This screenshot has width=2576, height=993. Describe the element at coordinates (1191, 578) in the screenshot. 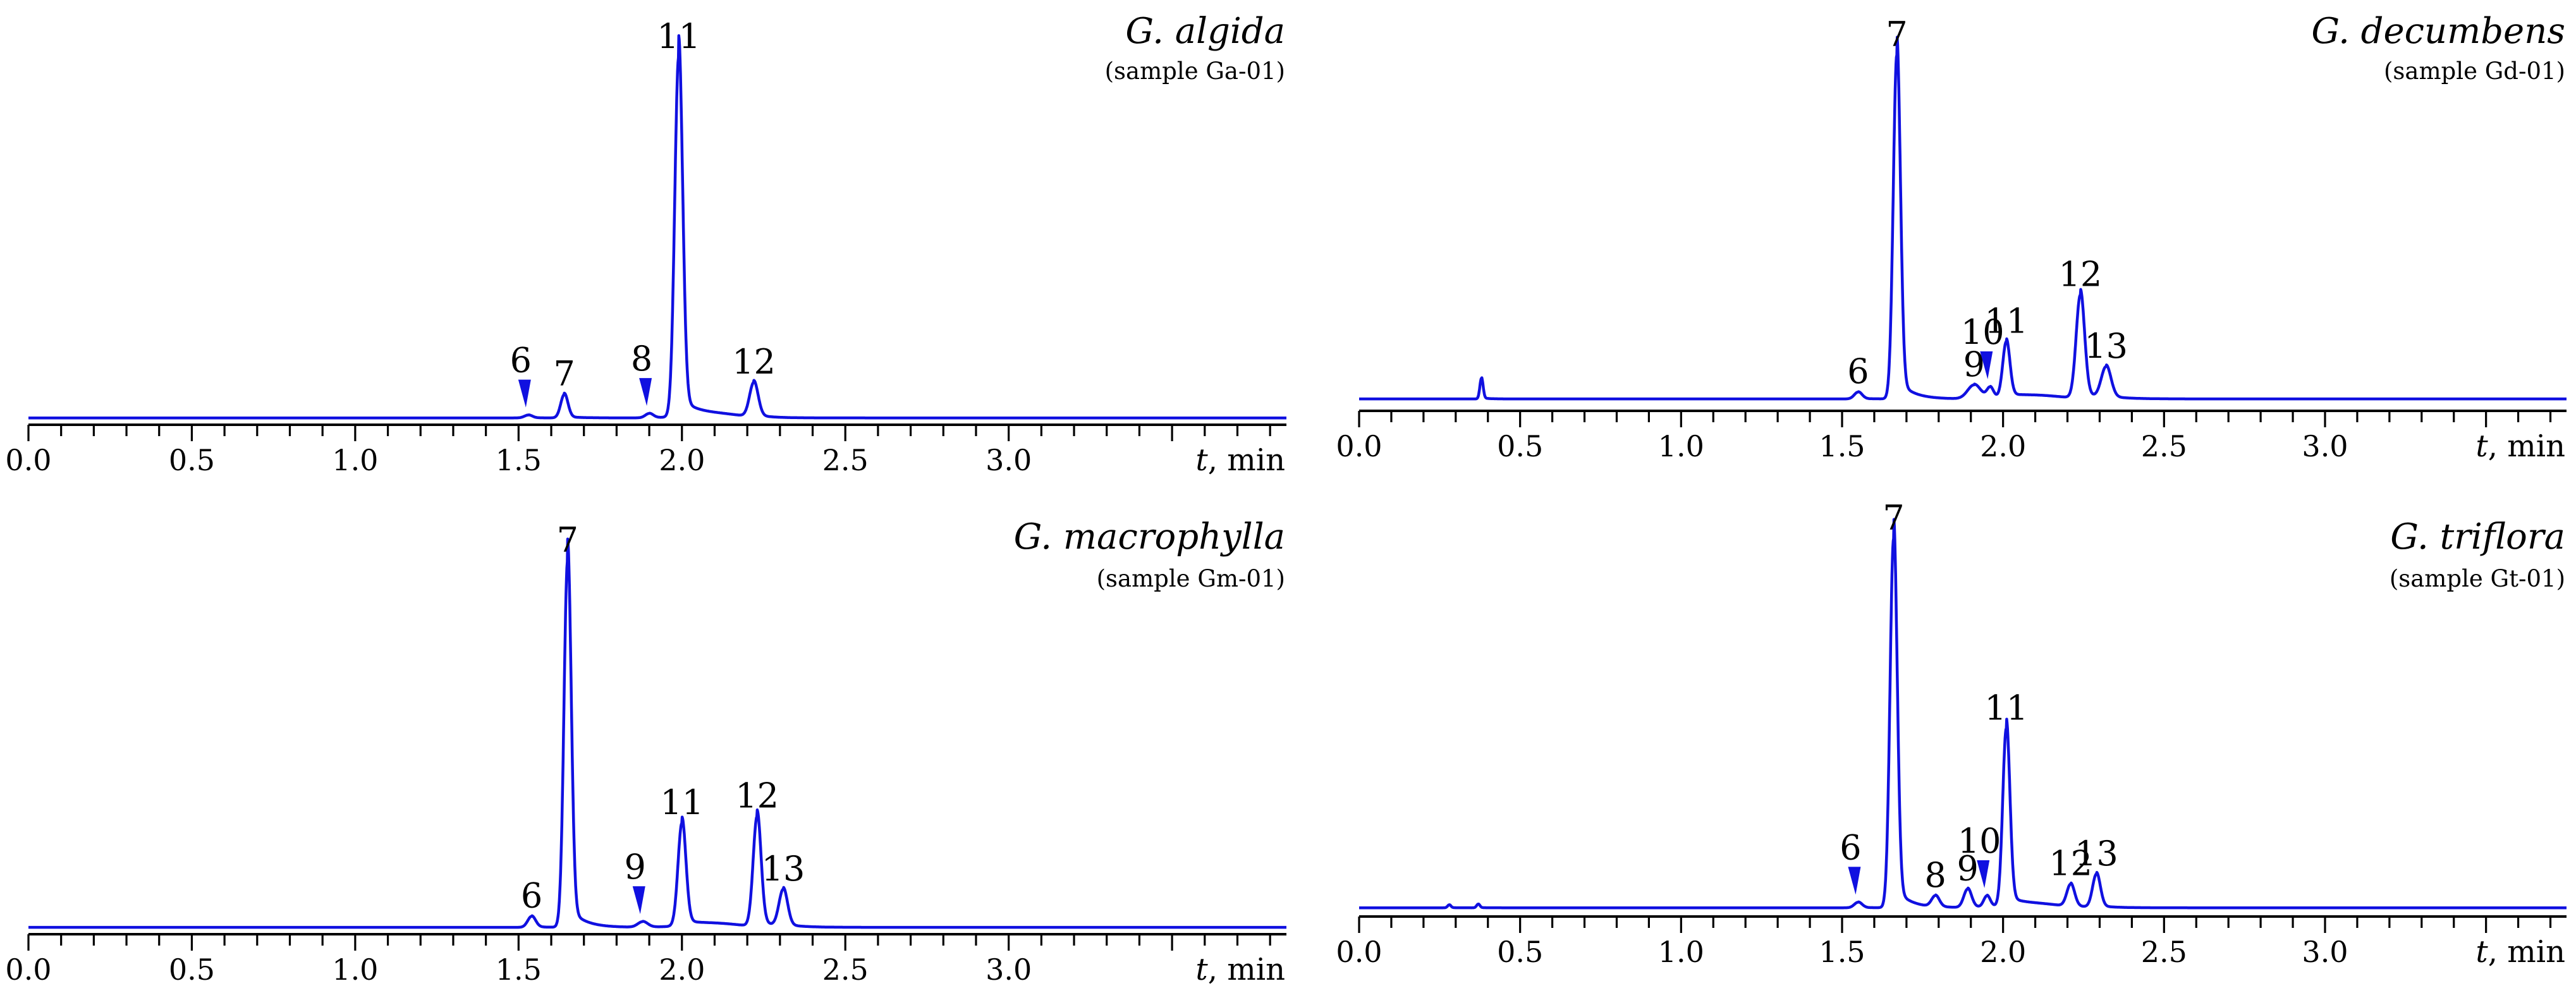

I see `chart-subtitle: (sample Gm-01)` at that location.